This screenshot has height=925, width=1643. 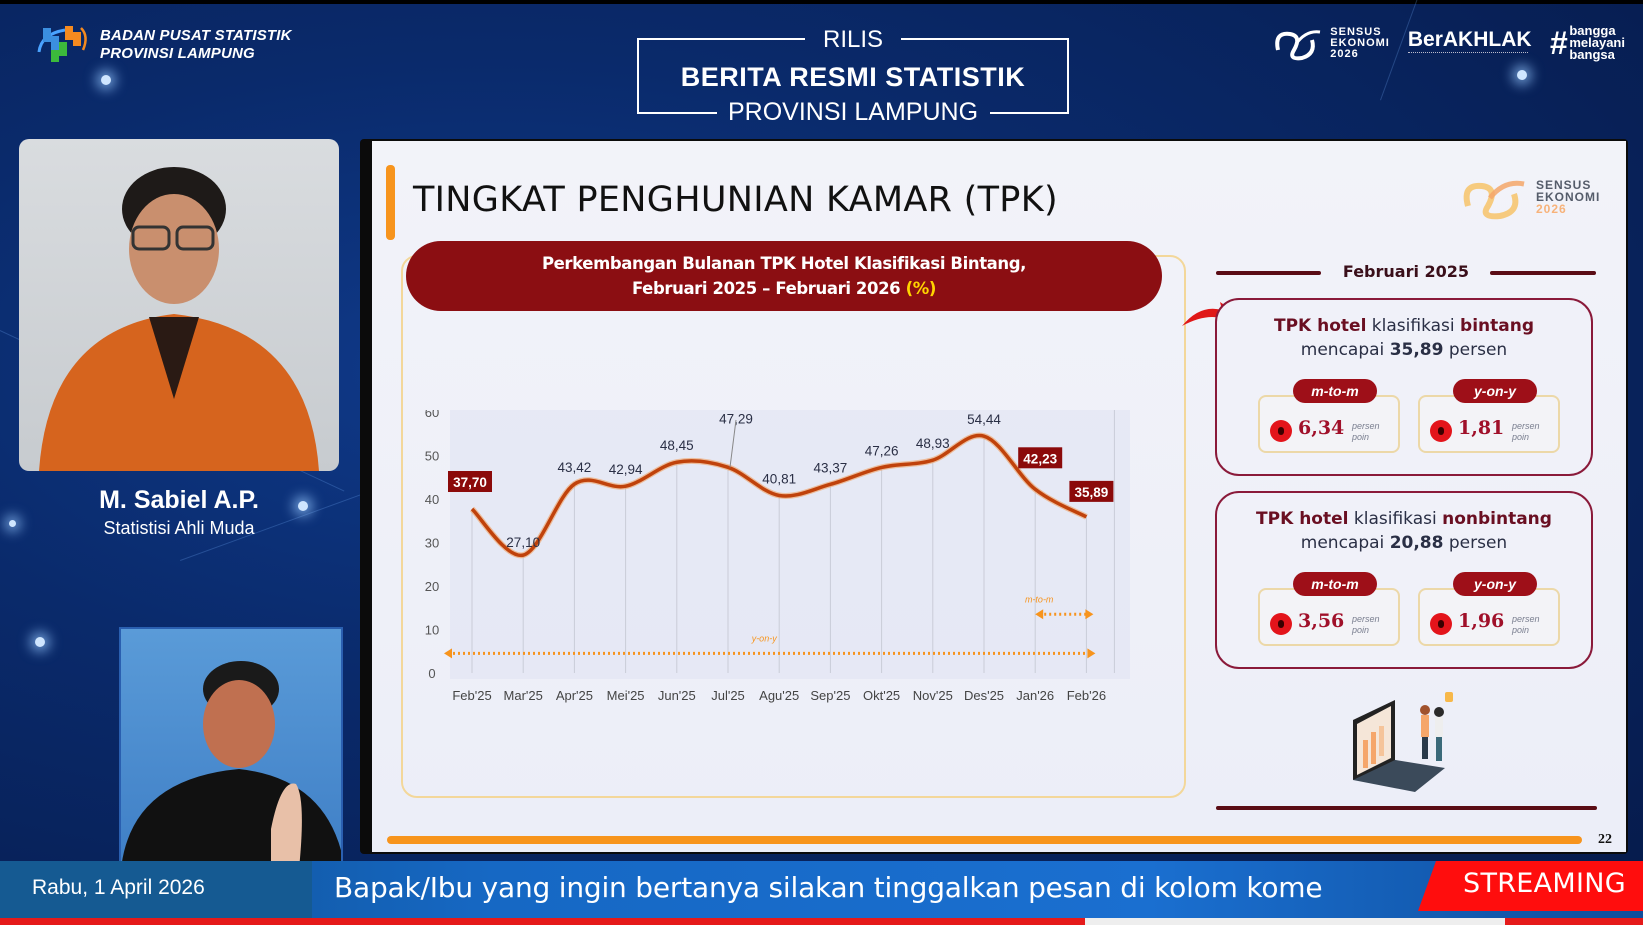 I want to click on x-tick-label: Jun'25, so click(x=677, y=695).